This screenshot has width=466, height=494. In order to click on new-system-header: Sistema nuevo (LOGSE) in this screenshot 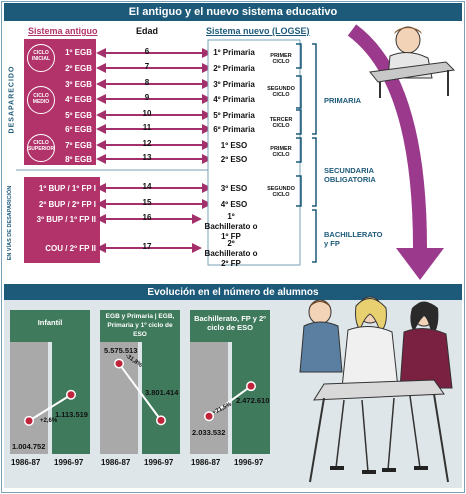, I will do `click(258, 31)`.